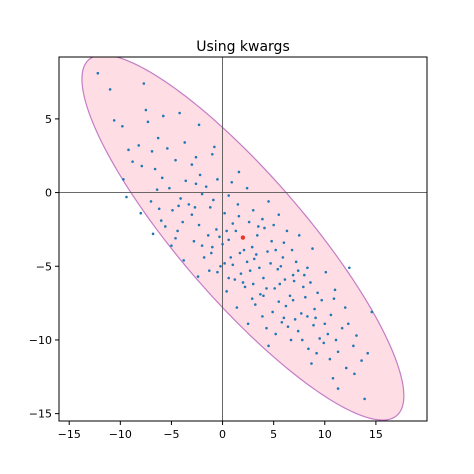 The width and height of the screenshot is (474, 474). What do you see at coordinates (44, 266) in the screenshot?
I see `y-tick-label: −5` at bounding box center [44, 266].